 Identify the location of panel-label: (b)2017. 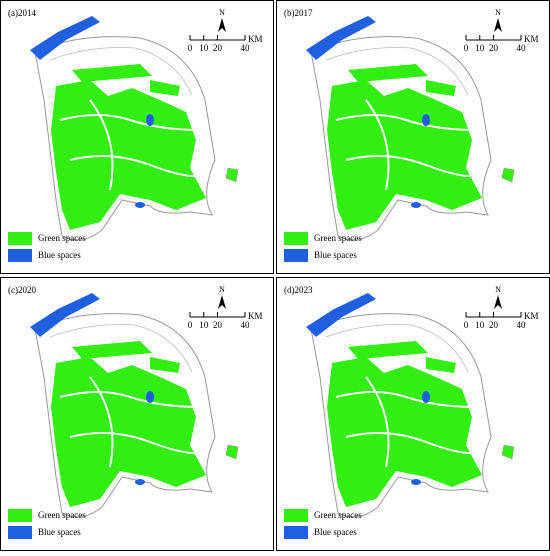
(298, 13).